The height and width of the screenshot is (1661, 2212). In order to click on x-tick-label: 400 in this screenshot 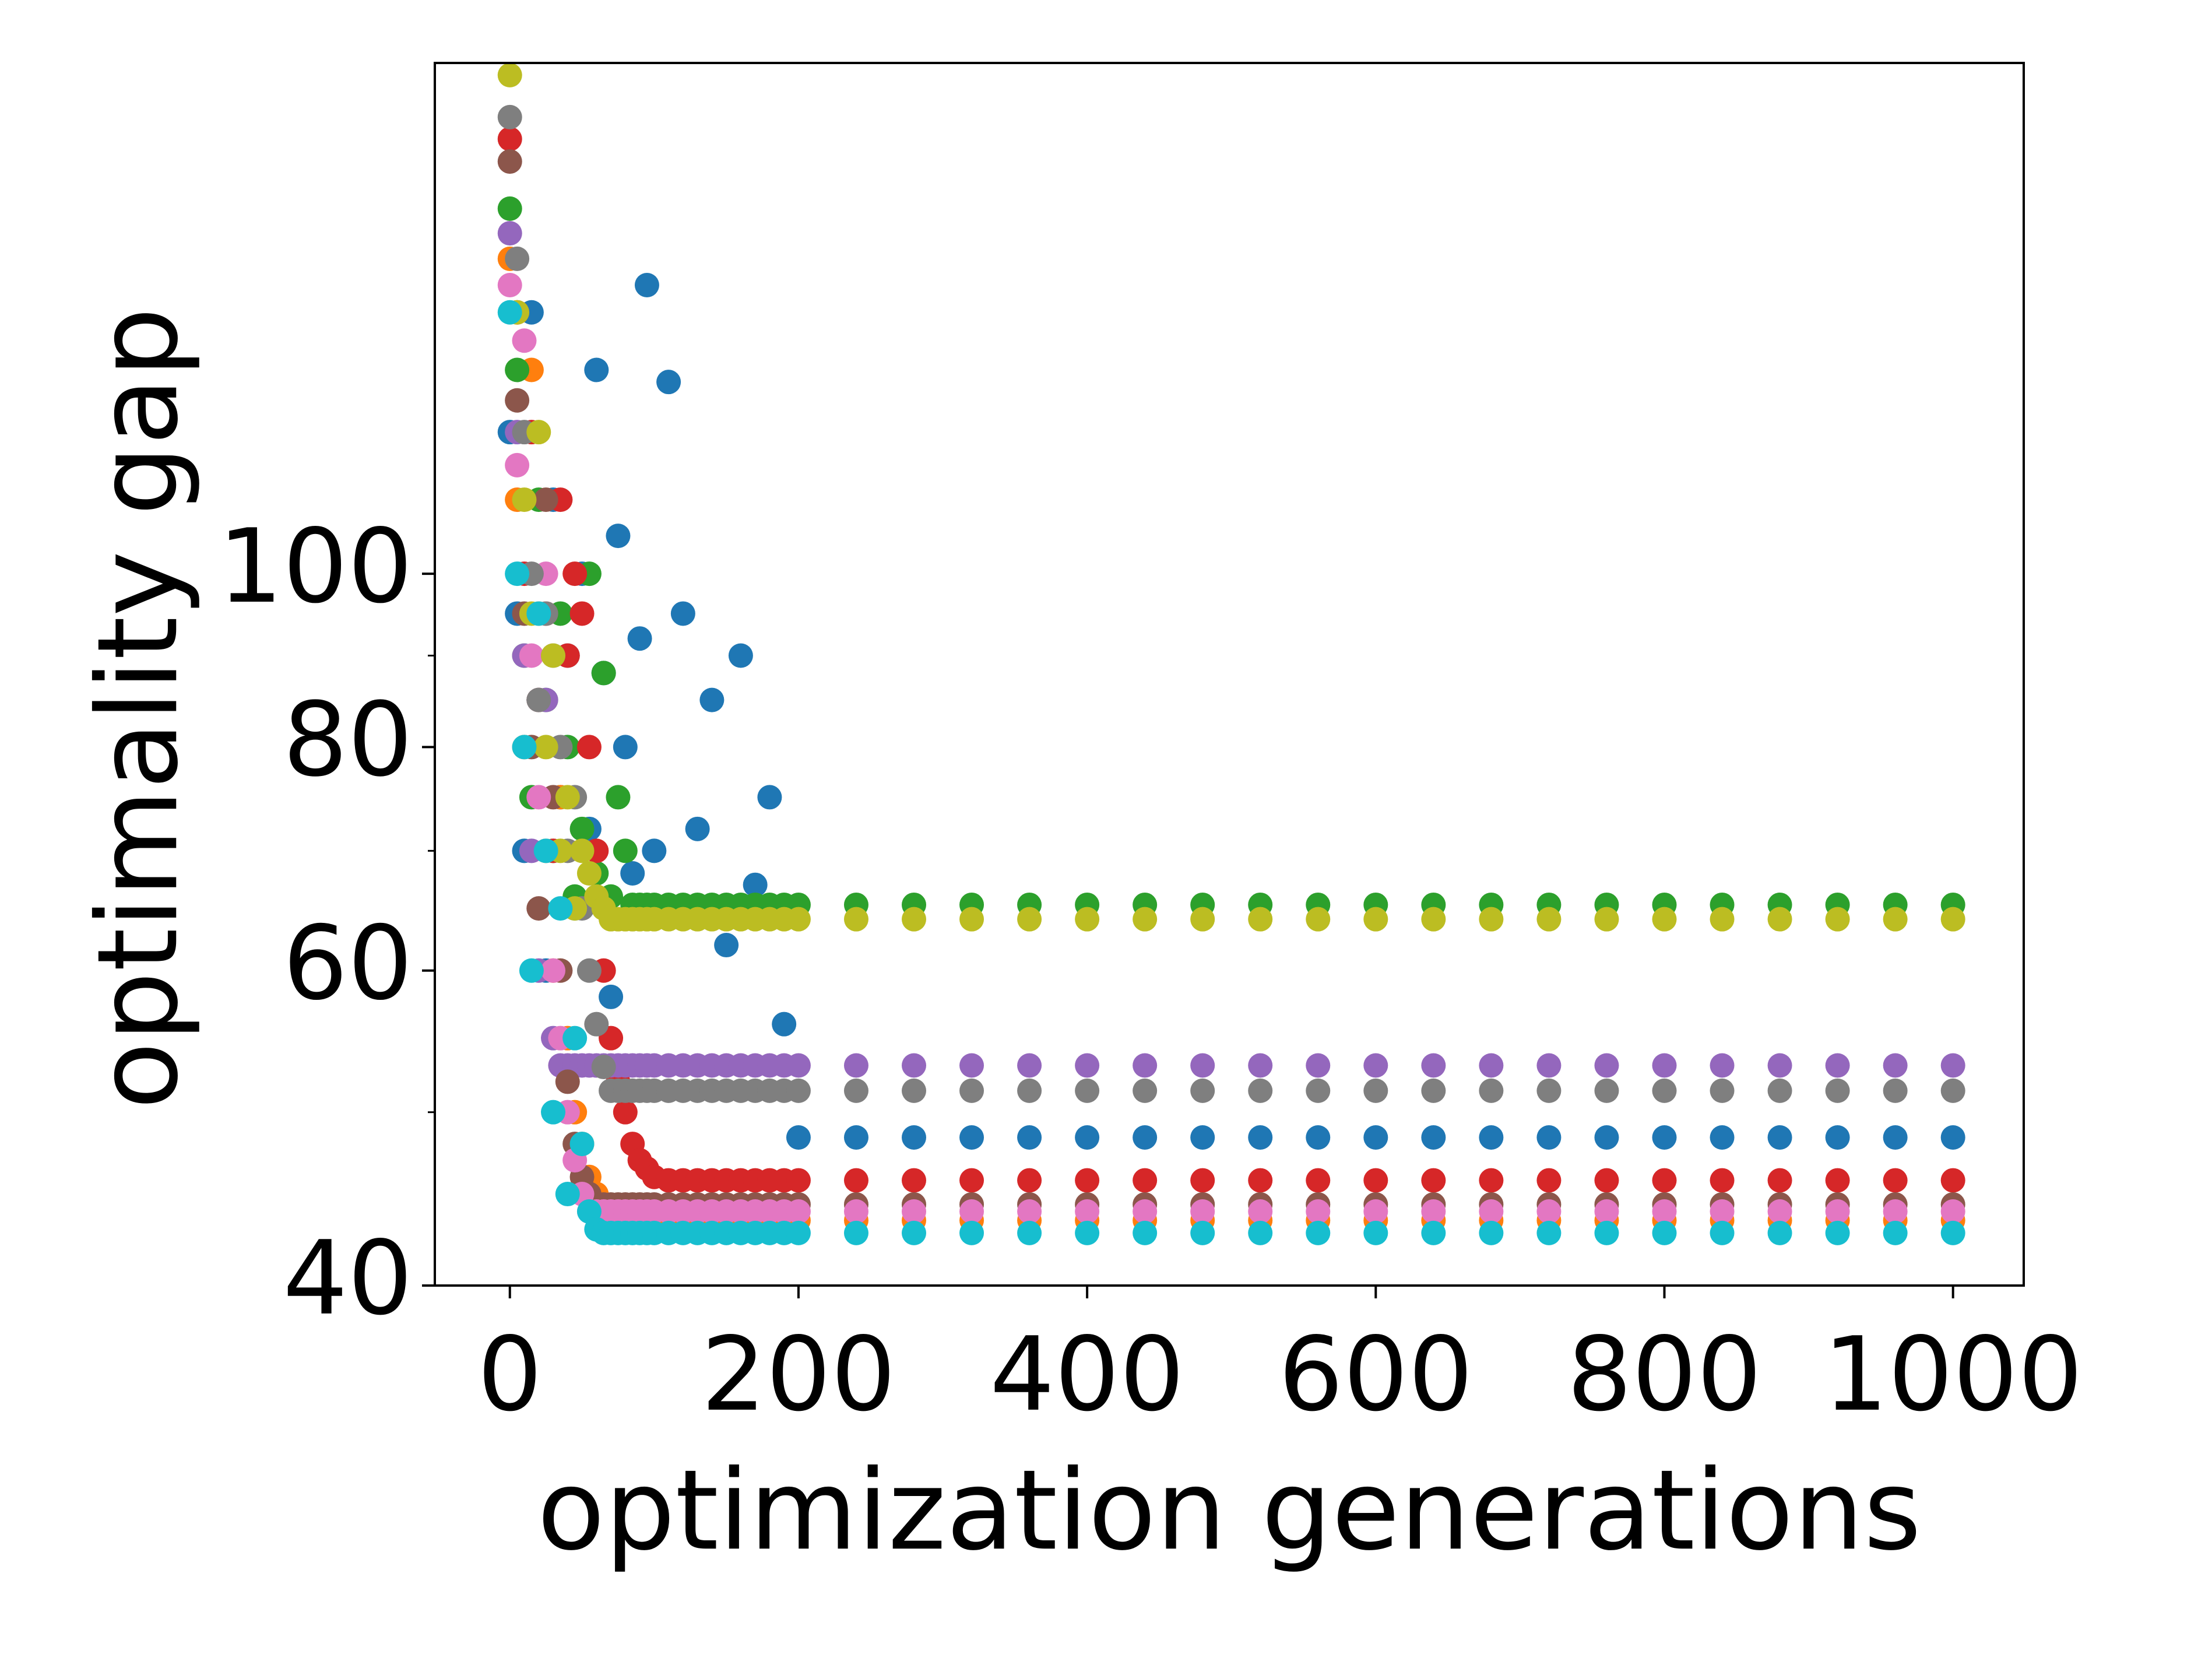, I will do `click(1087, 1375)`.